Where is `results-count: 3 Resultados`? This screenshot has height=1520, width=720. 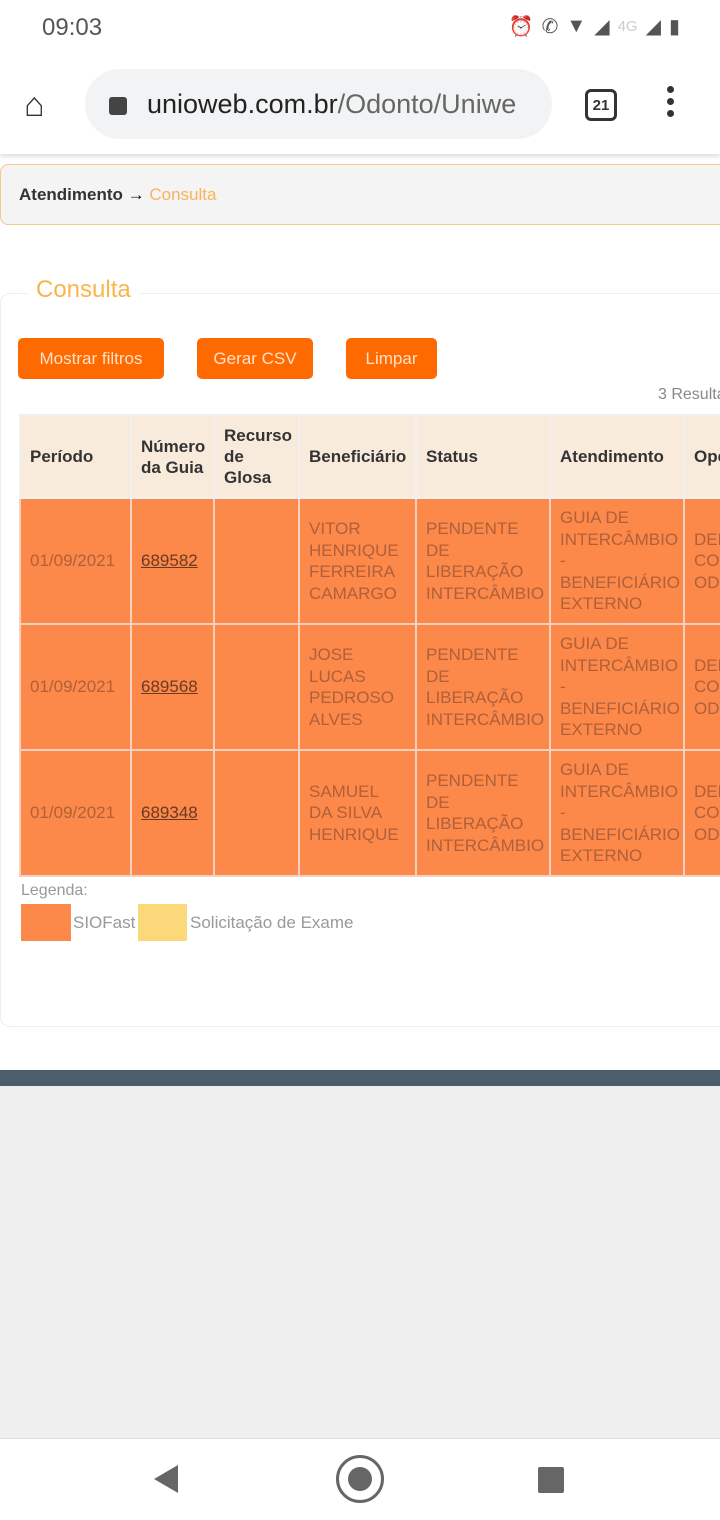
results-count: 3 Resultados is located at coordinates (689, 394).